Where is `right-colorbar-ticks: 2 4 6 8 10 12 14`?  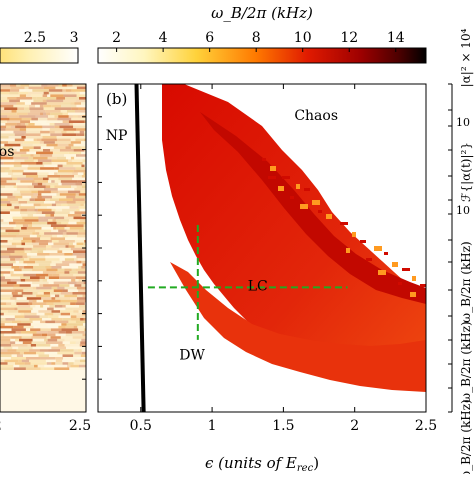 right-colorbar-ticks: 2 4 6 8 10 12 14 is located at coordinates (258, 41).